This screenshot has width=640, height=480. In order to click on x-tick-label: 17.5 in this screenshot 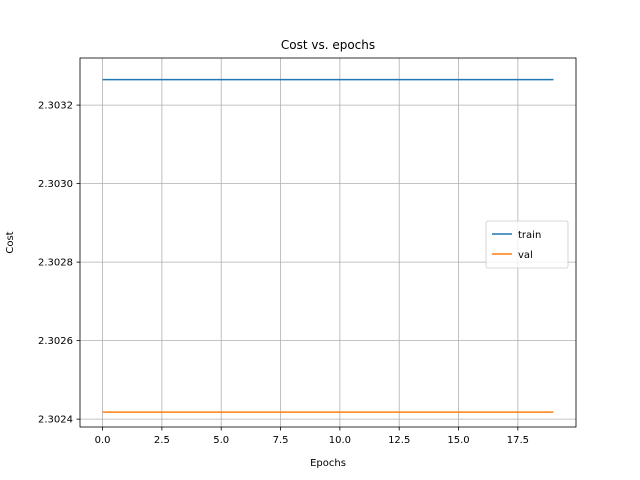, I will do `click(518, 440)`.